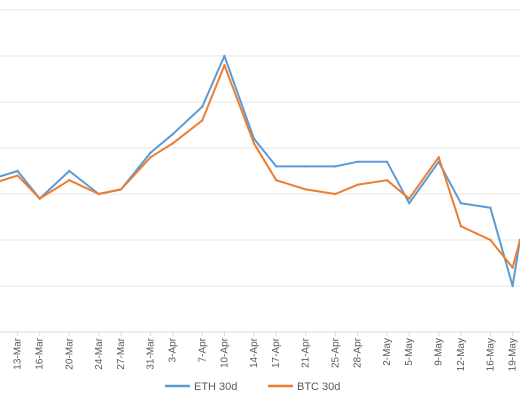 The width and height of the screenshot is (520, 400). What do you see at coordinates (306, 352) in the screenshot?
I see `x-tick-label: 21-Apr` at bounding box center [306, 352].